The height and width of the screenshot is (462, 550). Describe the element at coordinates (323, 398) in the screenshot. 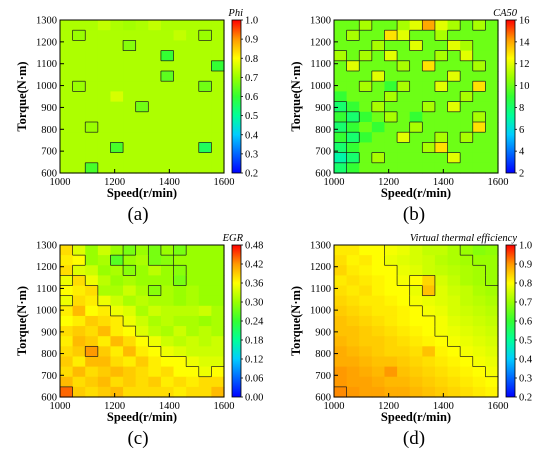

I see `y-tick-label: 600` at that location.